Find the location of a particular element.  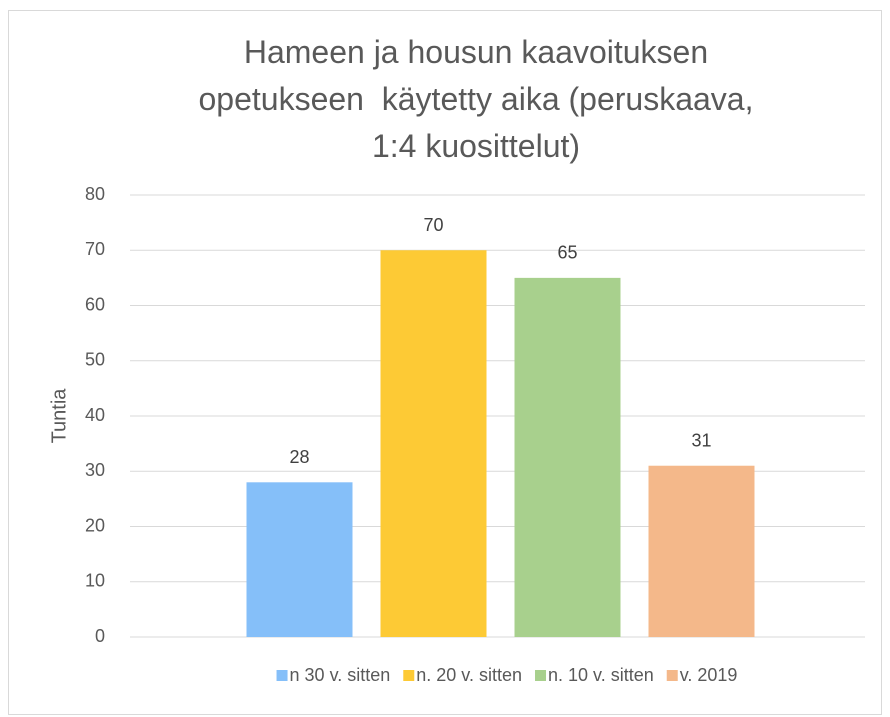

y-tick-label: 30 is located at coordinates (95, 470).